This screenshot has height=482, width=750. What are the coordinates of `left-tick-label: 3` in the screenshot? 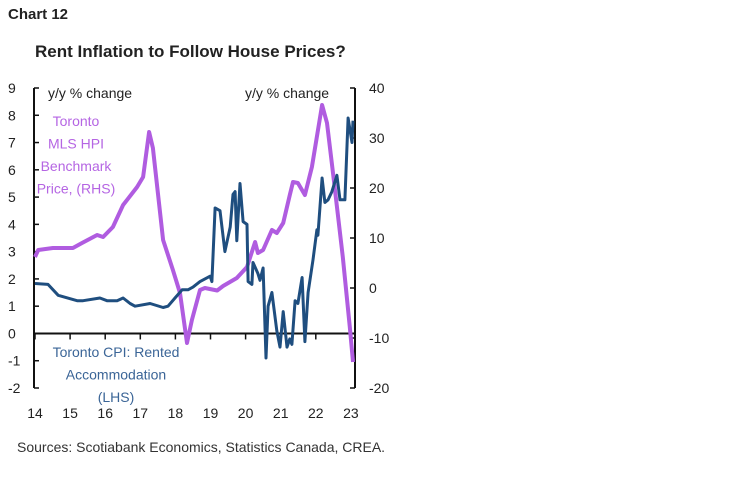 It's located at (12, 252).